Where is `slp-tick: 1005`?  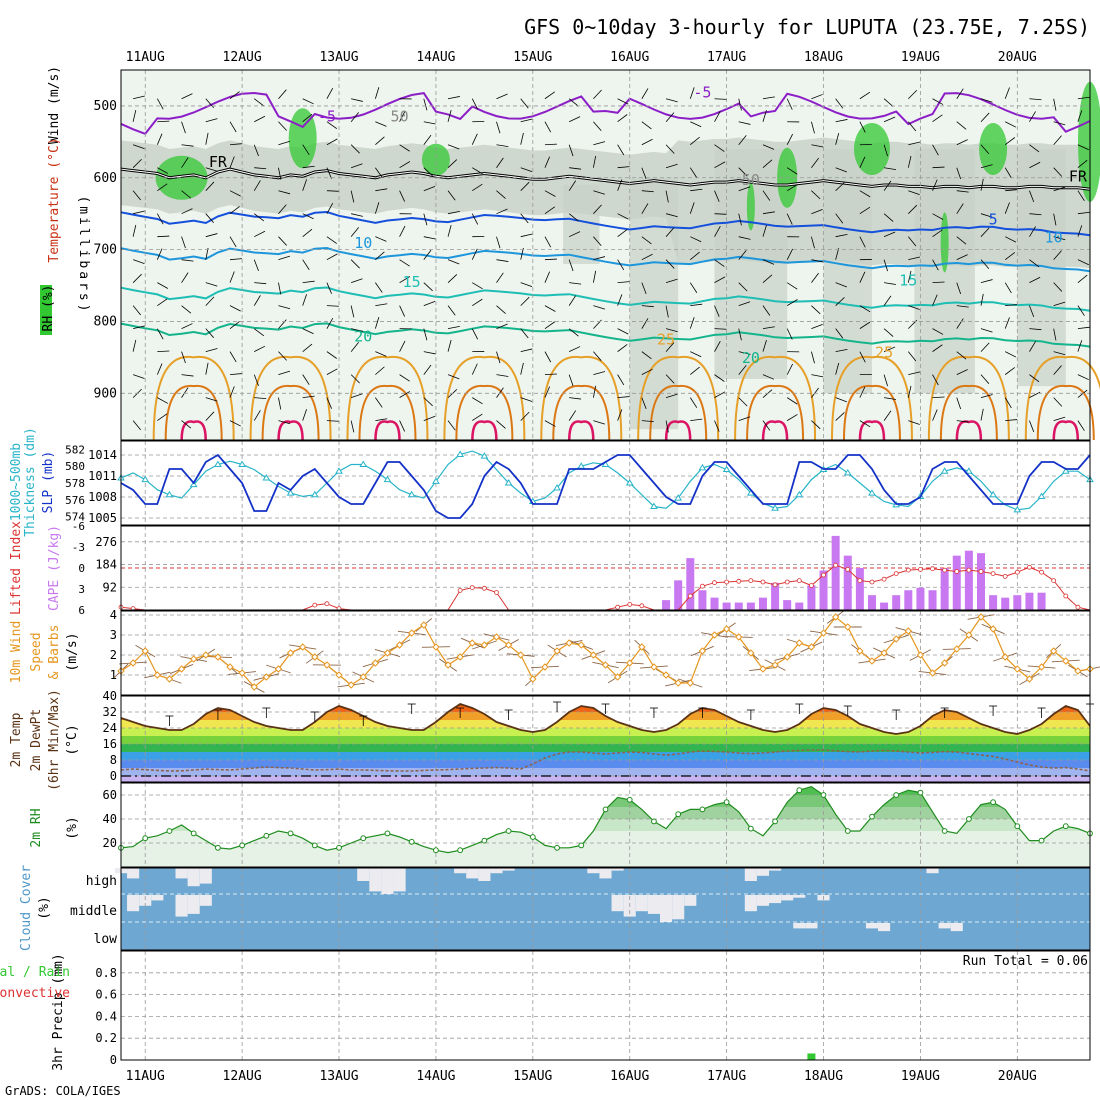 slp-tick: 1005 is located at coordinates (102, 518).